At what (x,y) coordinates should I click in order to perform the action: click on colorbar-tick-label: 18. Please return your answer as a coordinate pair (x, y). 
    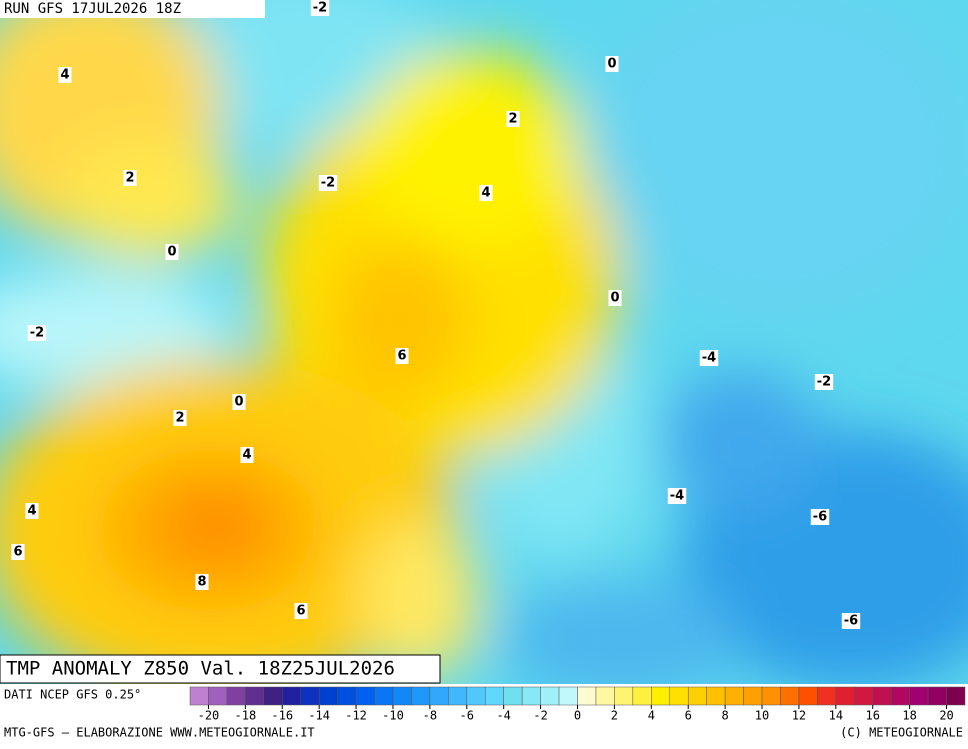
    Looking at the image, I should click on (909, 716).